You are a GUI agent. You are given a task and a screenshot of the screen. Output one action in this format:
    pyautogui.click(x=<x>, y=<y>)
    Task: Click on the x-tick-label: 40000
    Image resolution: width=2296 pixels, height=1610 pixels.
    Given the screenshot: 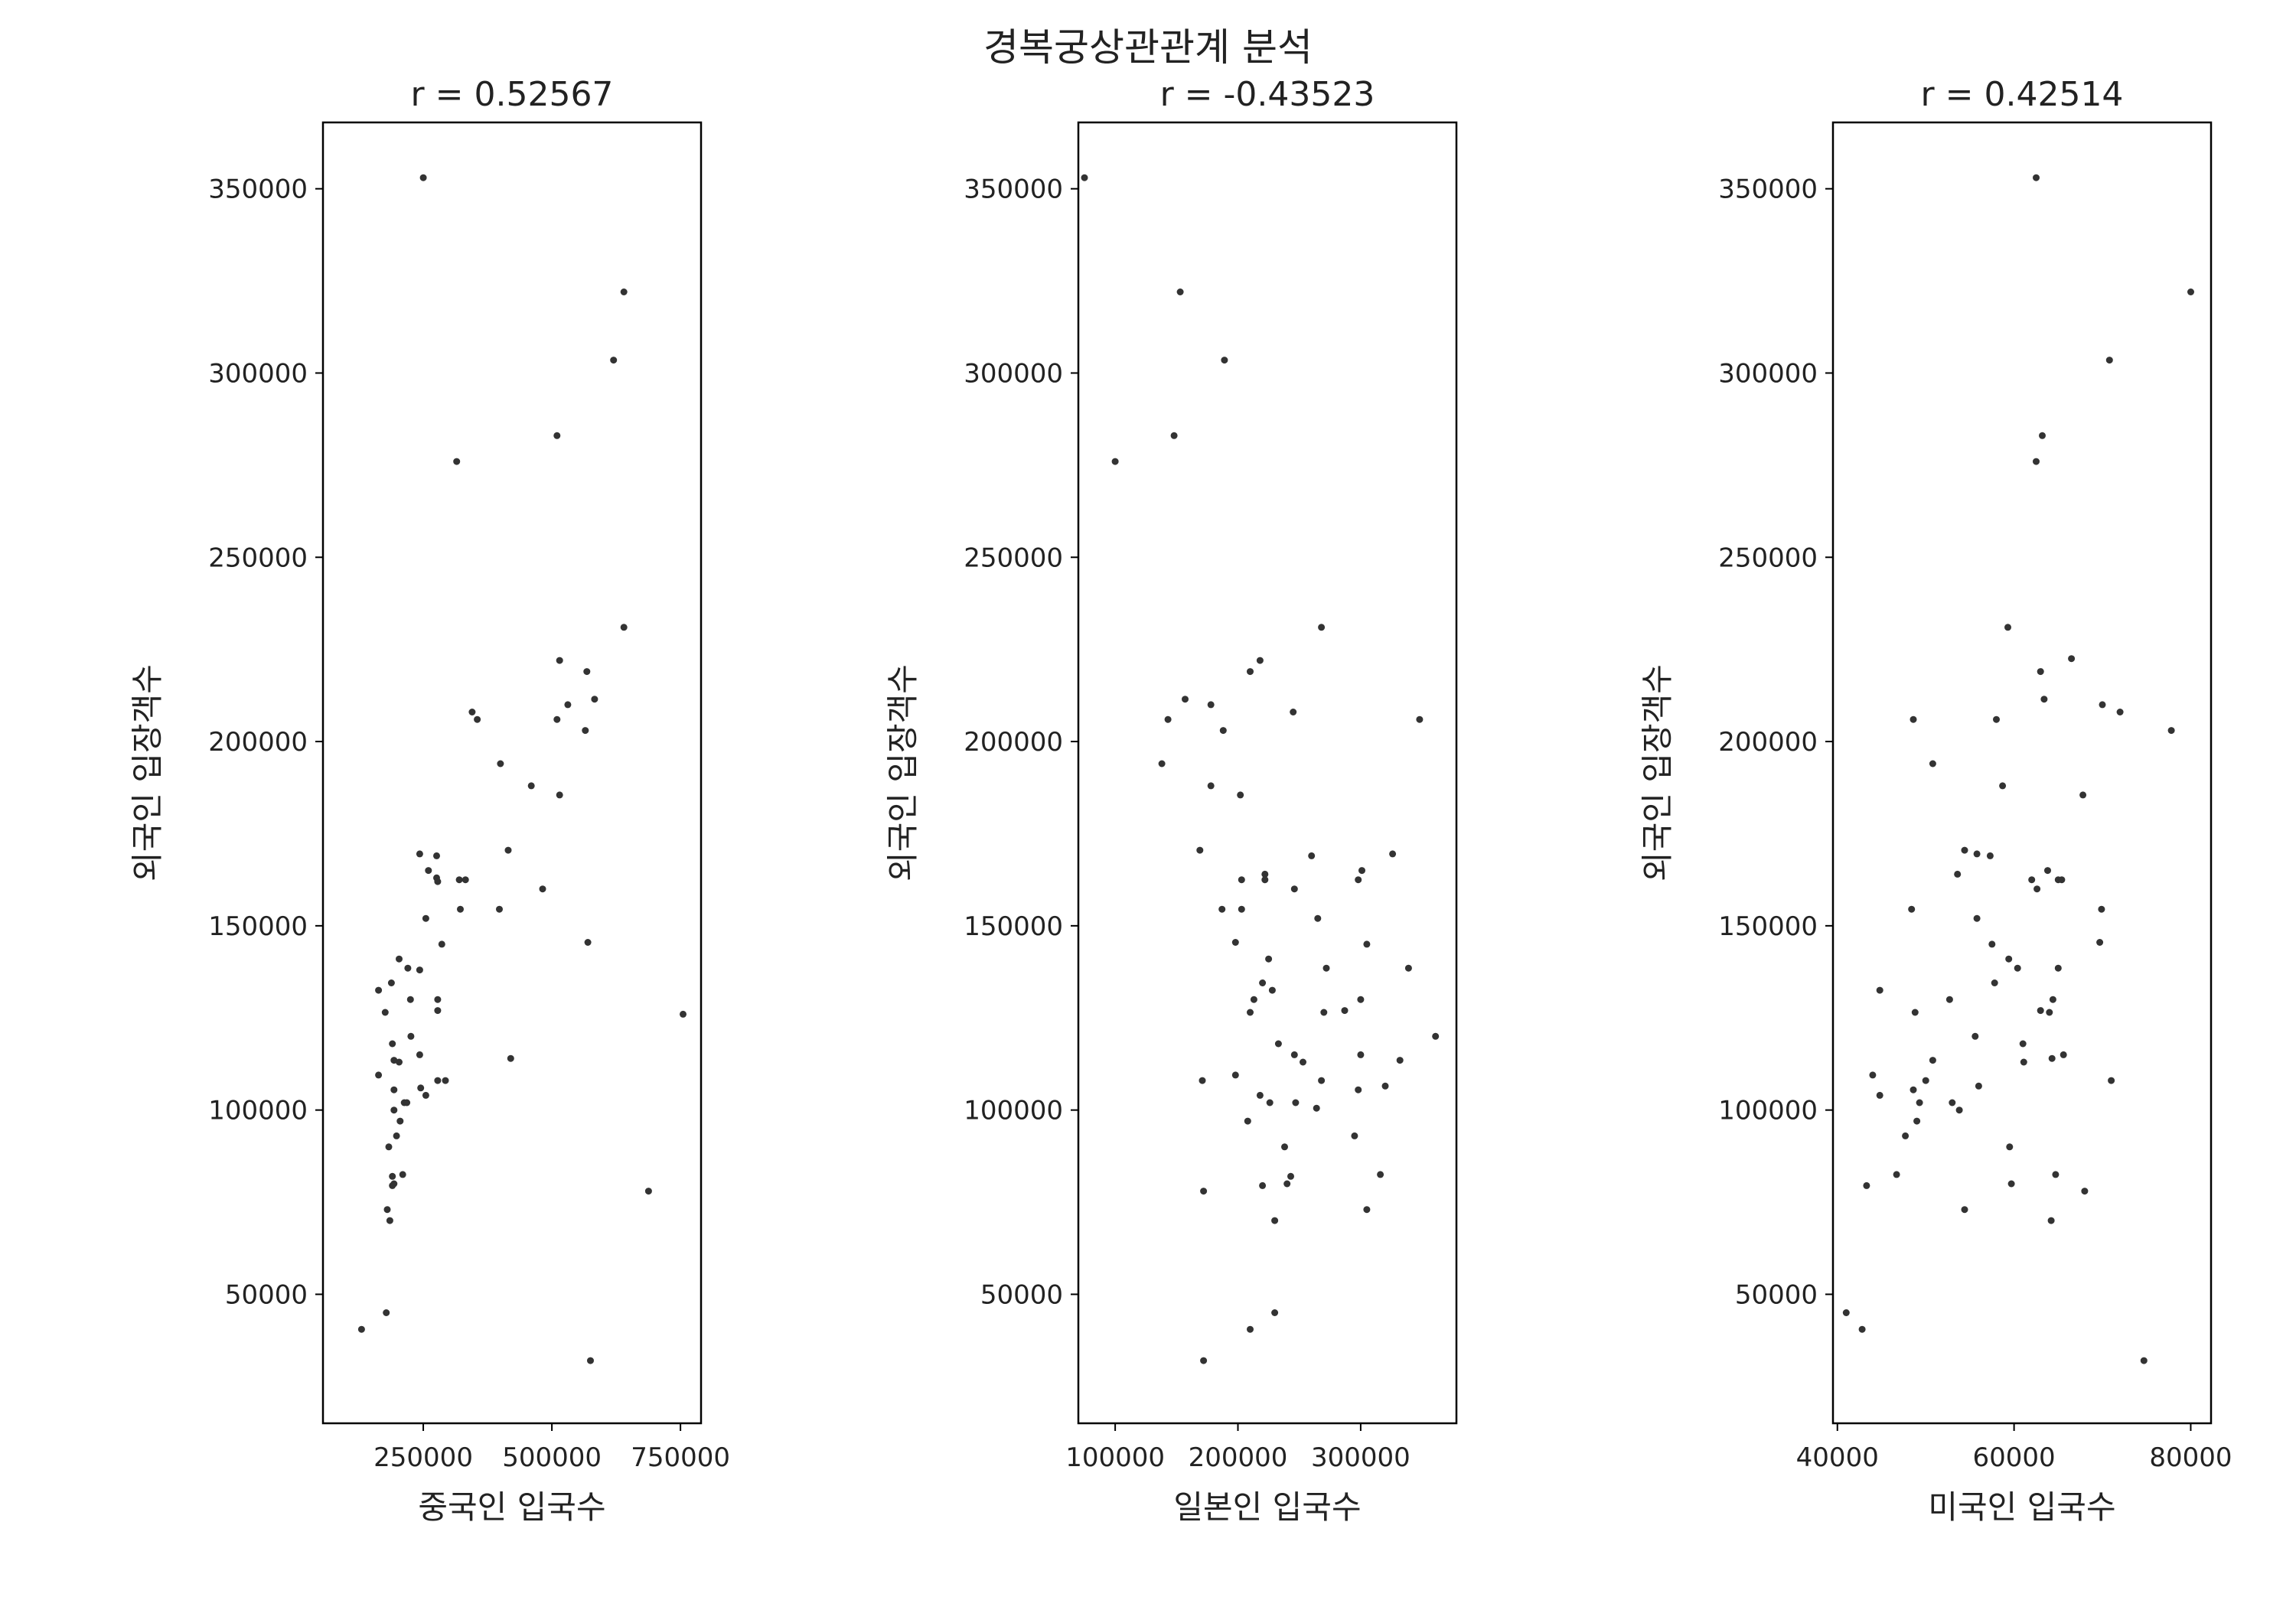 What is the action you would take?
    pyautogui.click(x=1837, y=1458)
    